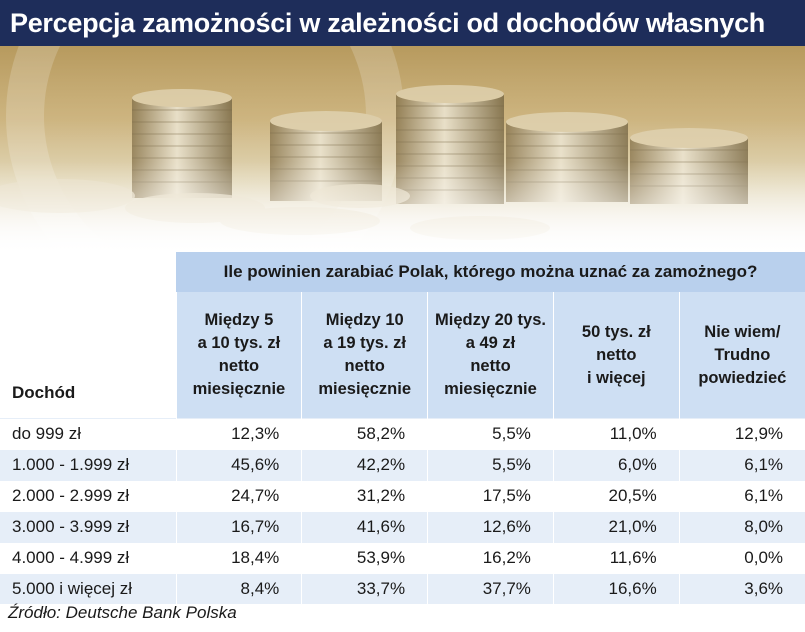 The image size is (805, 632). Describe the element at coordinates (238, 527) in the screenshot. I see `table-cell: 16,7%` at that location.